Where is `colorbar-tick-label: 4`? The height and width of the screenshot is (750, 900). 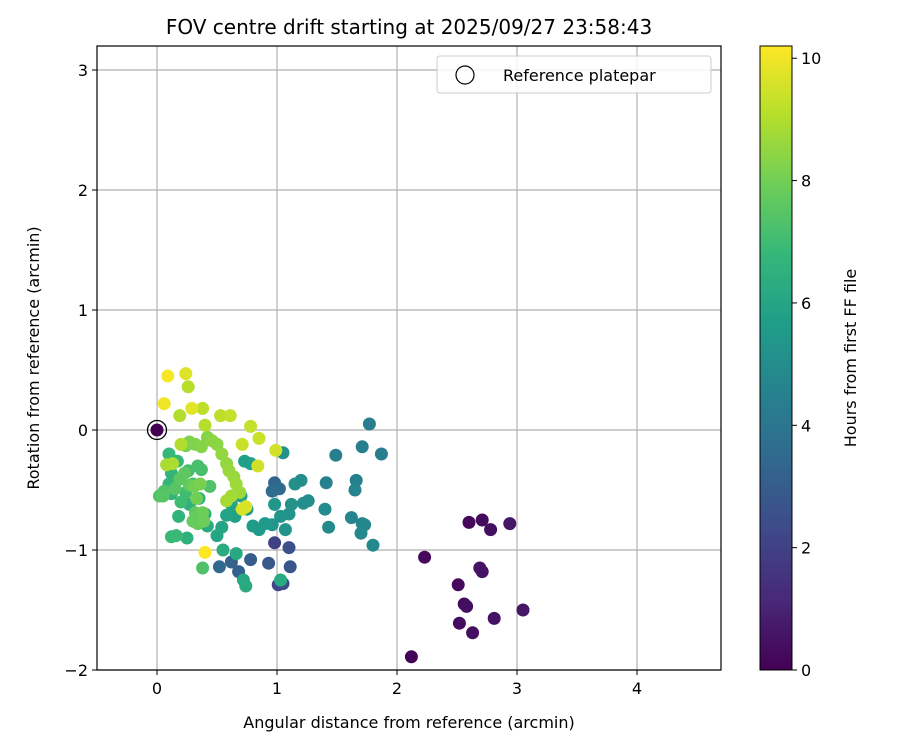
colorbar-tick-label: 4 is located at coordinates (806, 425).